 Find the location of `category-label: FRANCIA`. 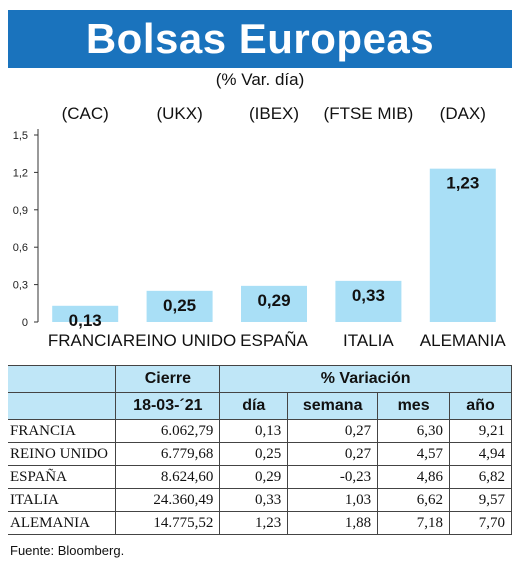

category-label: FRANCIA is located at coordinates (85, 340).